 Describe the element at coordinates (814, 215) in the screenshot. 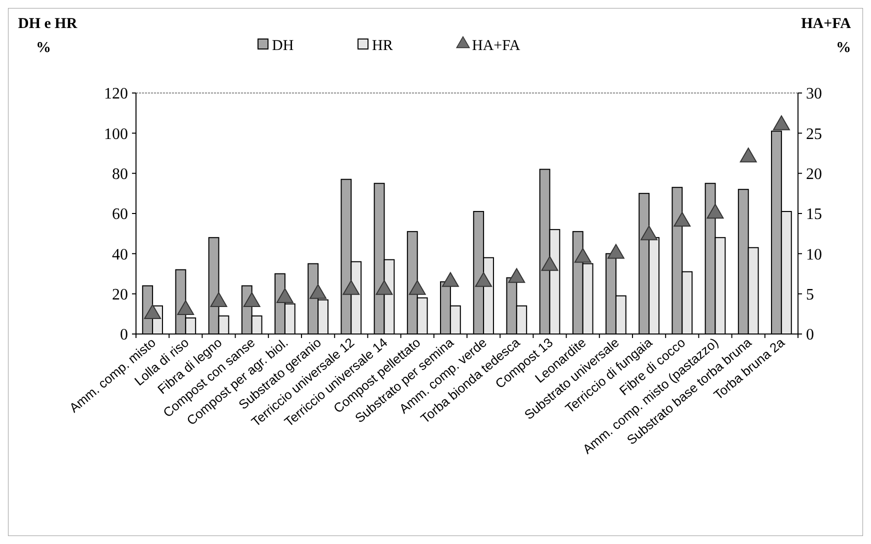

I see `y2-tick-label: 15` at that location.